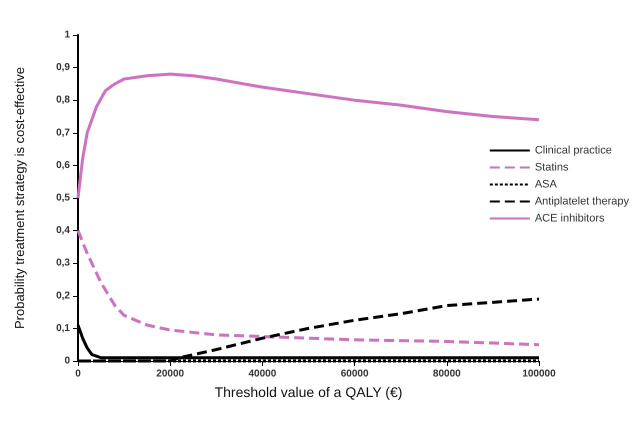 The height and width of the screenshot is (430, 644). What do you see at coordinates (63, 198) in the screenshot?
I see `y-tick-label: 0,5` at bounding box center [63, 198].